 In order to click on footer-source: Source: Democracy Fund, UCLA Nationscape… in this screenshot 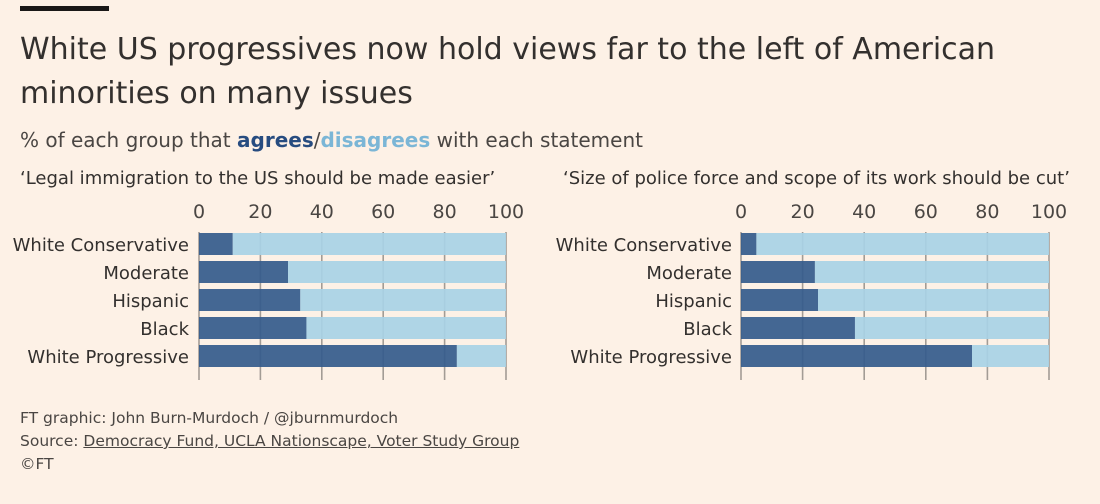, I will do `click(269, 441)`.